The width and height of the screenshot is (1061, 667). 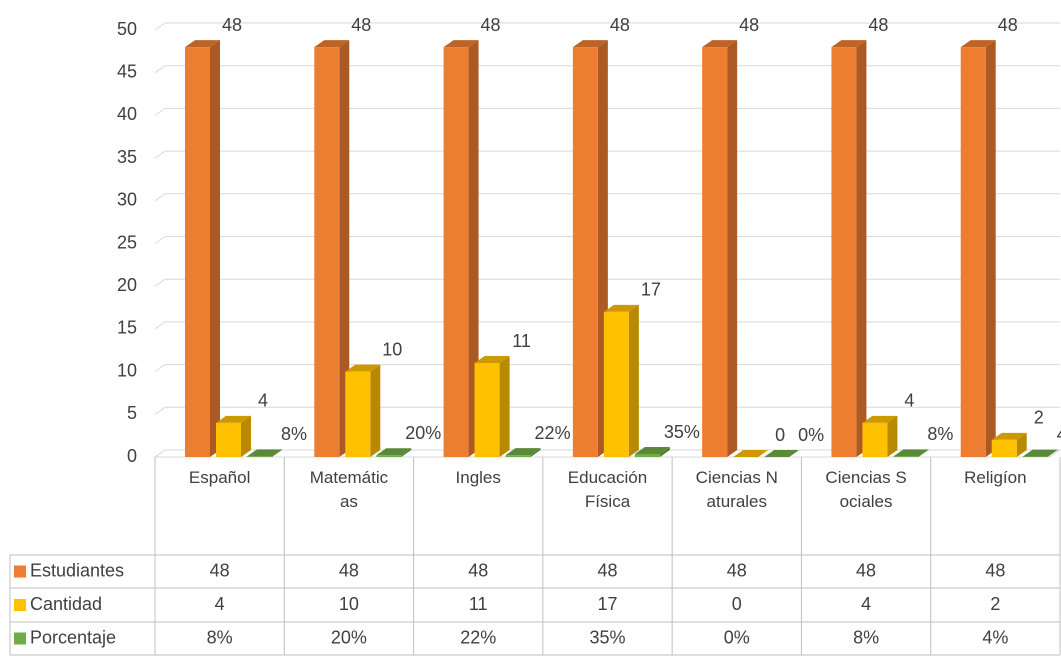 I want to click on y-tick-label: 0, so click(x=132, y=456).